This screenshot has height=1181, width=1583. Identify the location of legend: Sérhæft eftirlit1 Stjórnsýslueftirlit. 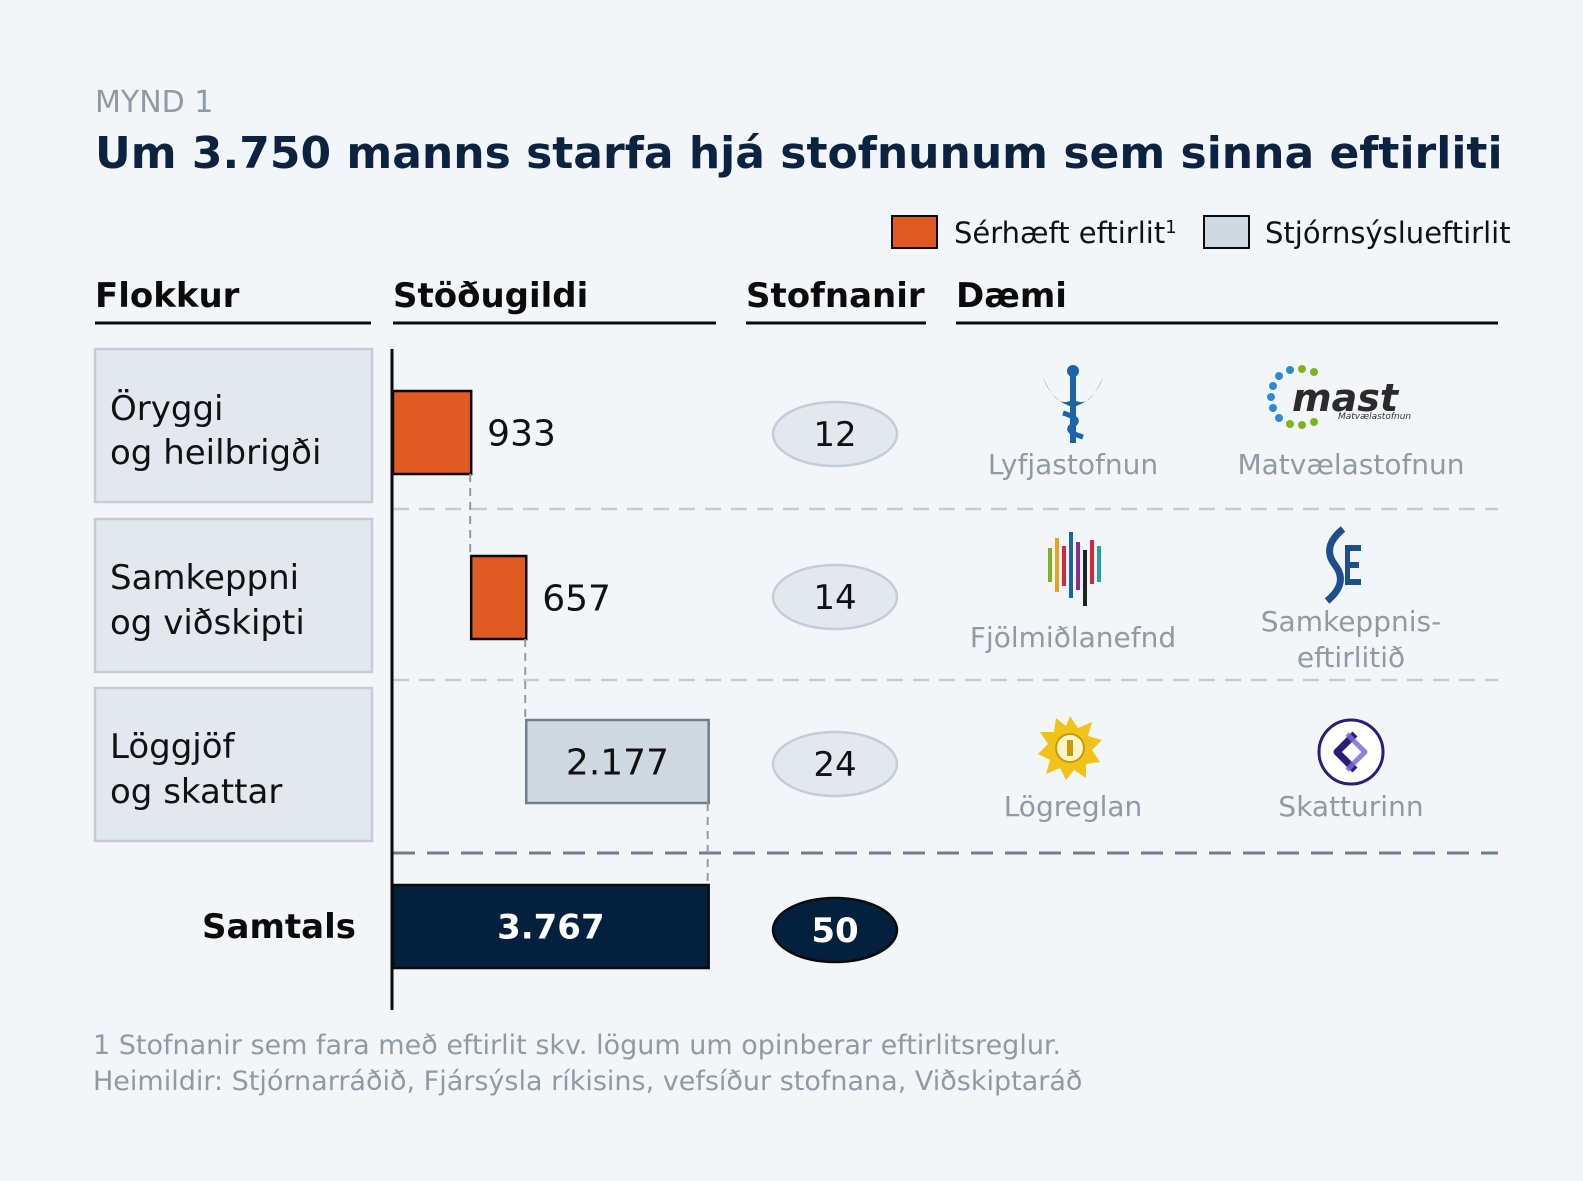
(1201, 232).